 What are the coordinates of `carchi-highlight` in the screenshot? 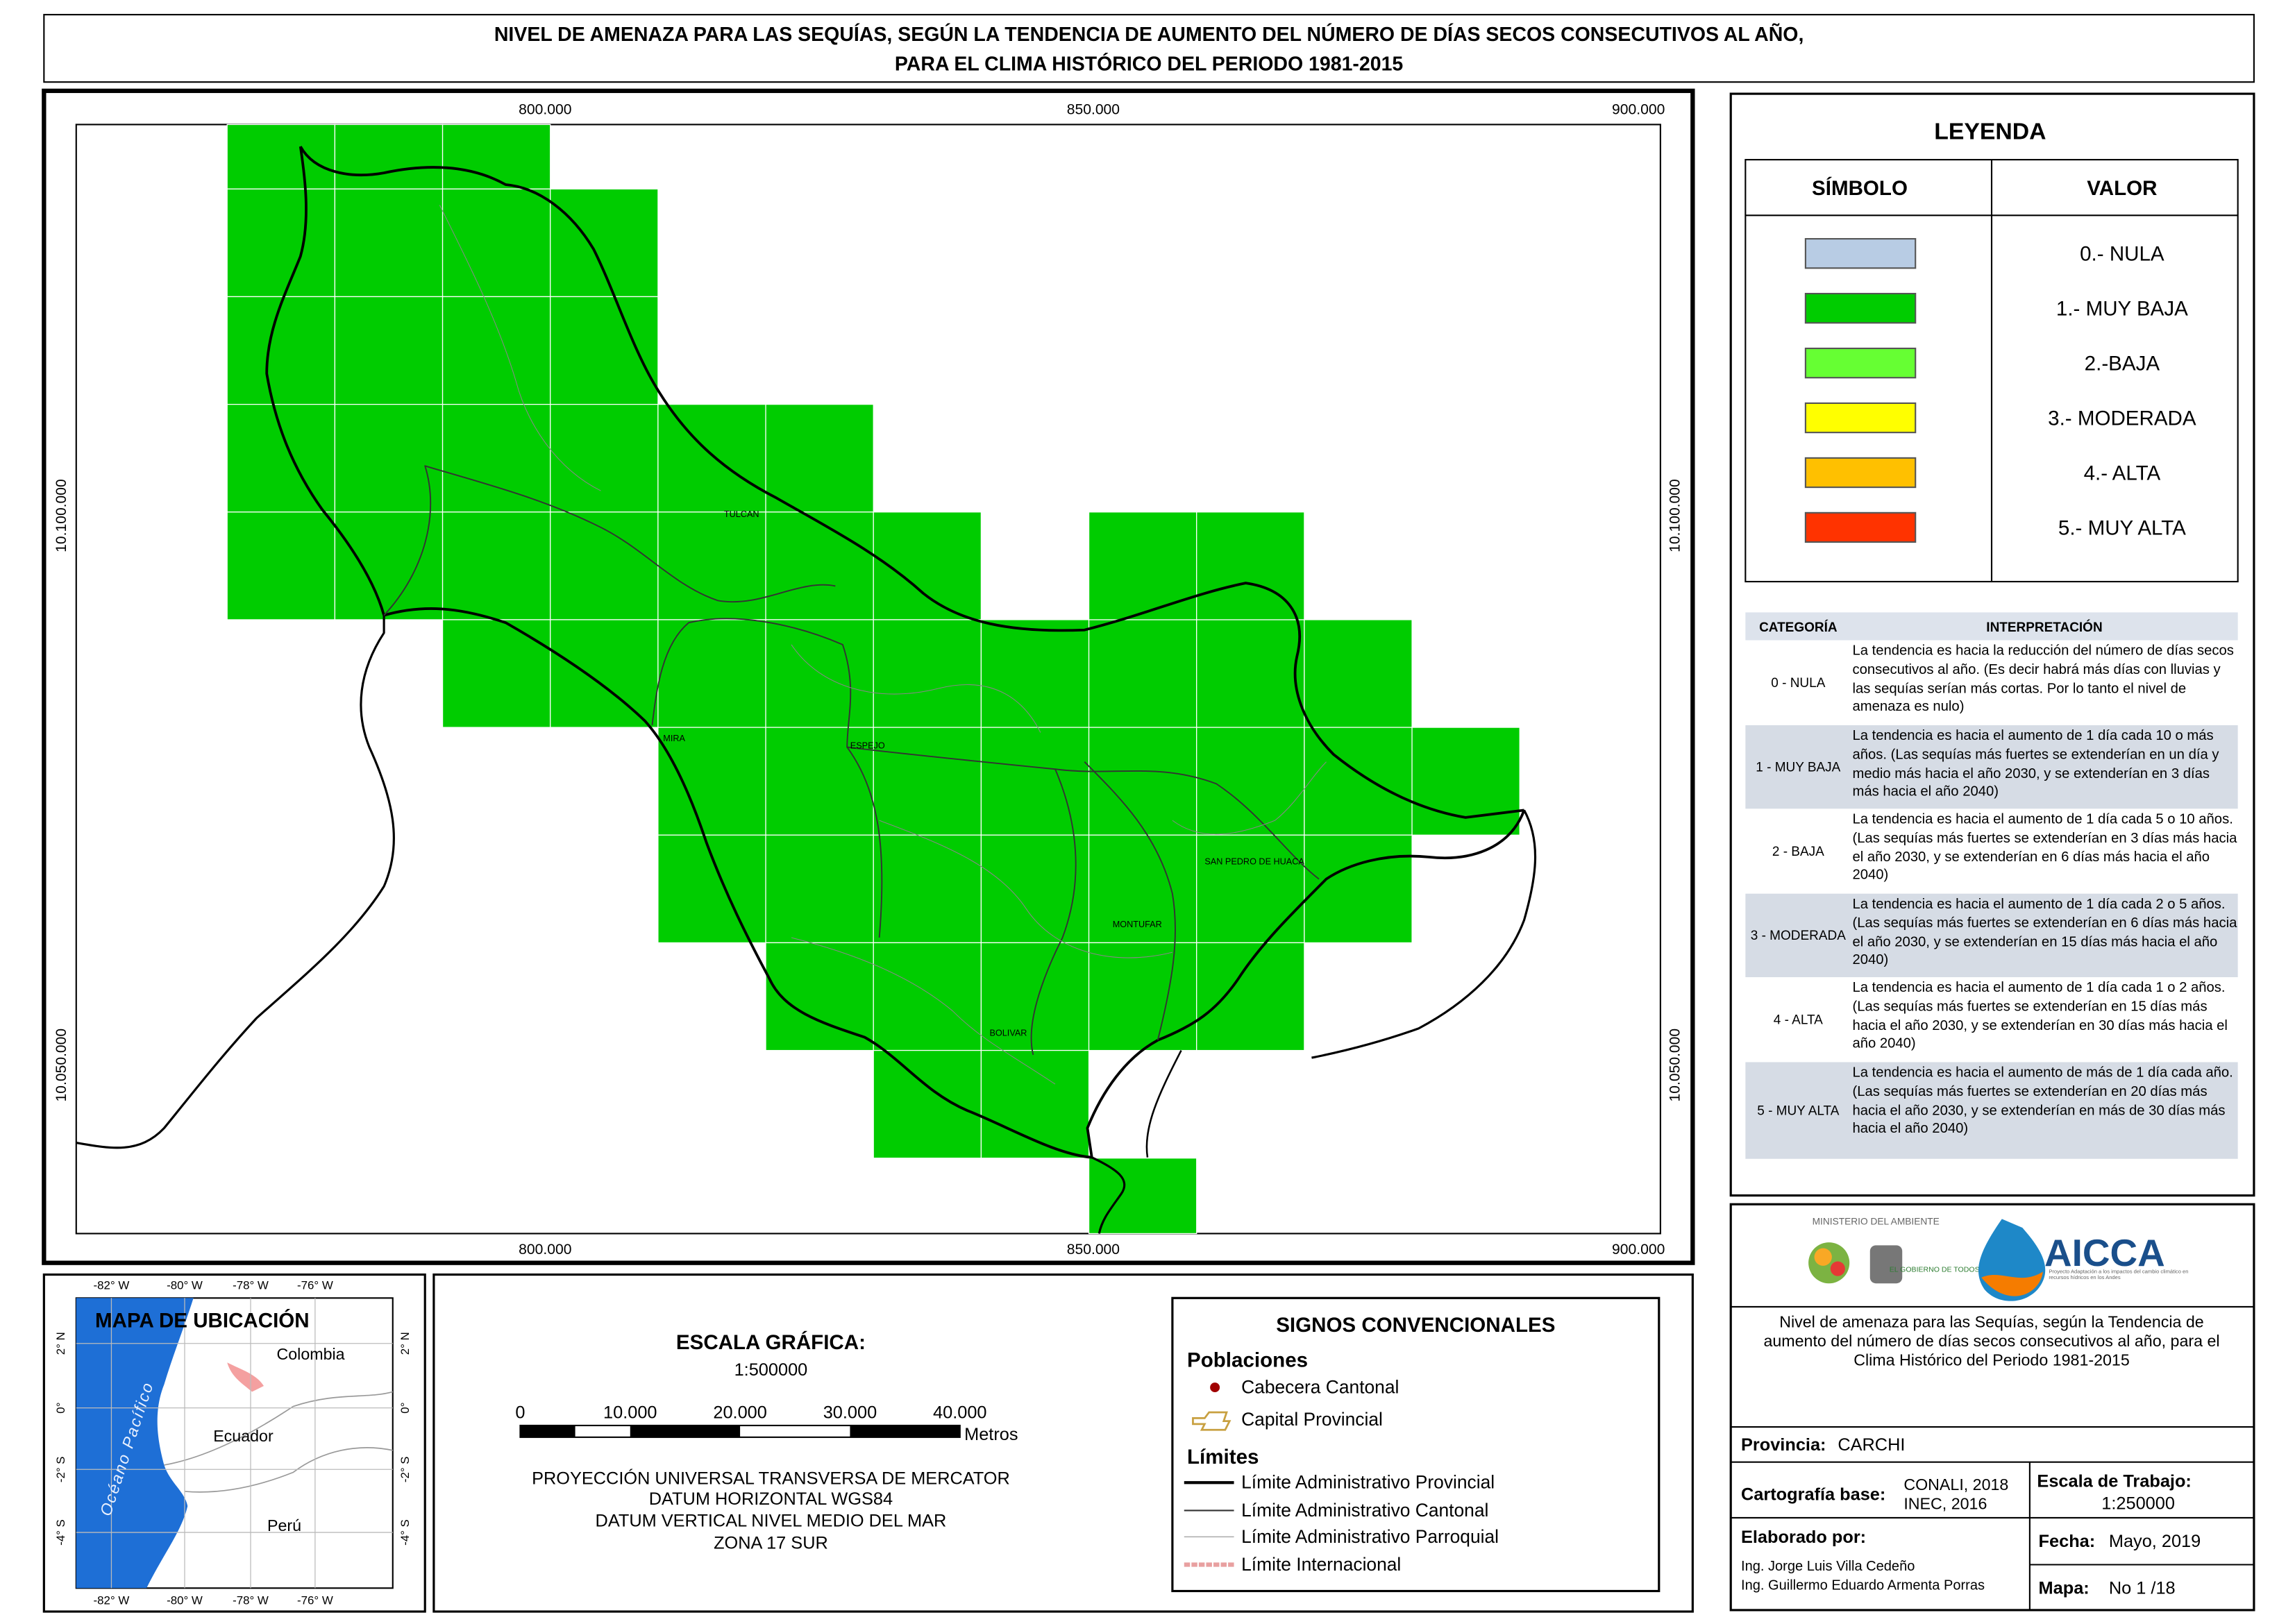 It's located at (245, 1377).